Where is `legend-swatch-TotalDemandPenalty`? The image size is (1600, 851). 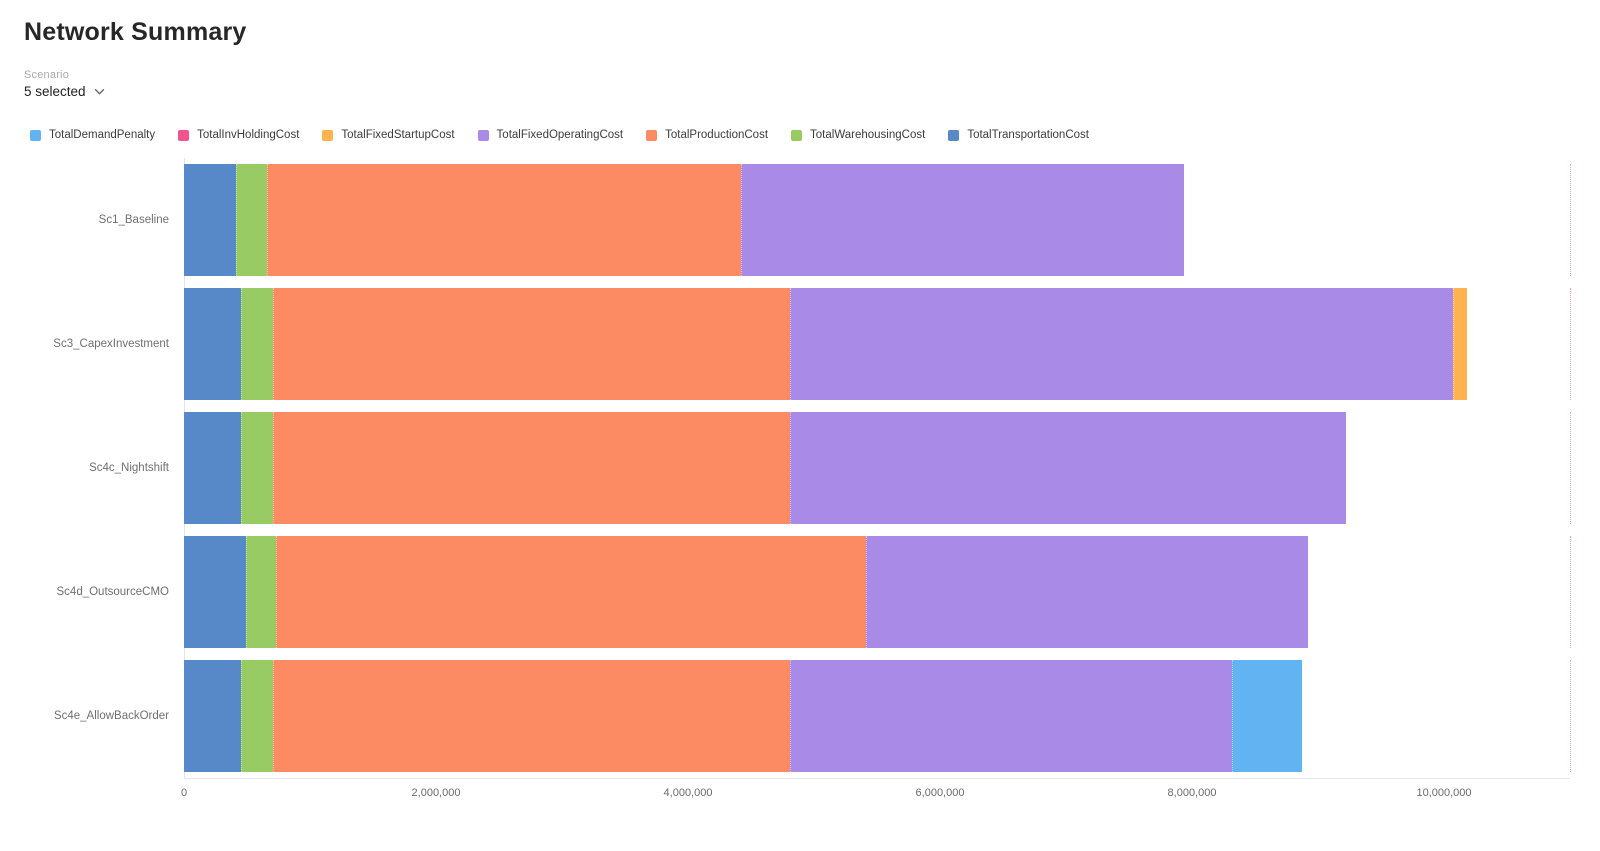
legend-swatch-TotalDemandPenalty is located at coordinates (35, 135).